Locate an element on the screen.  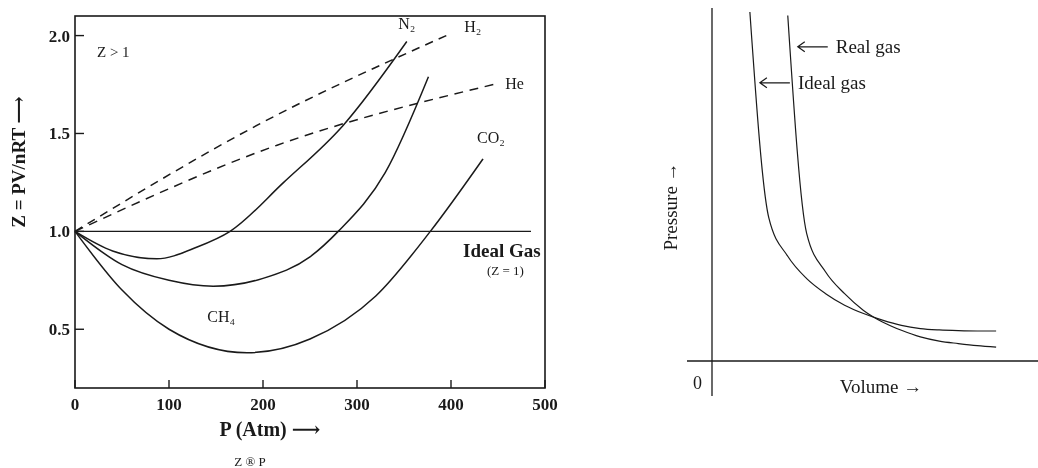
x-tick-label: 500 is located at coordinates (545, 404).